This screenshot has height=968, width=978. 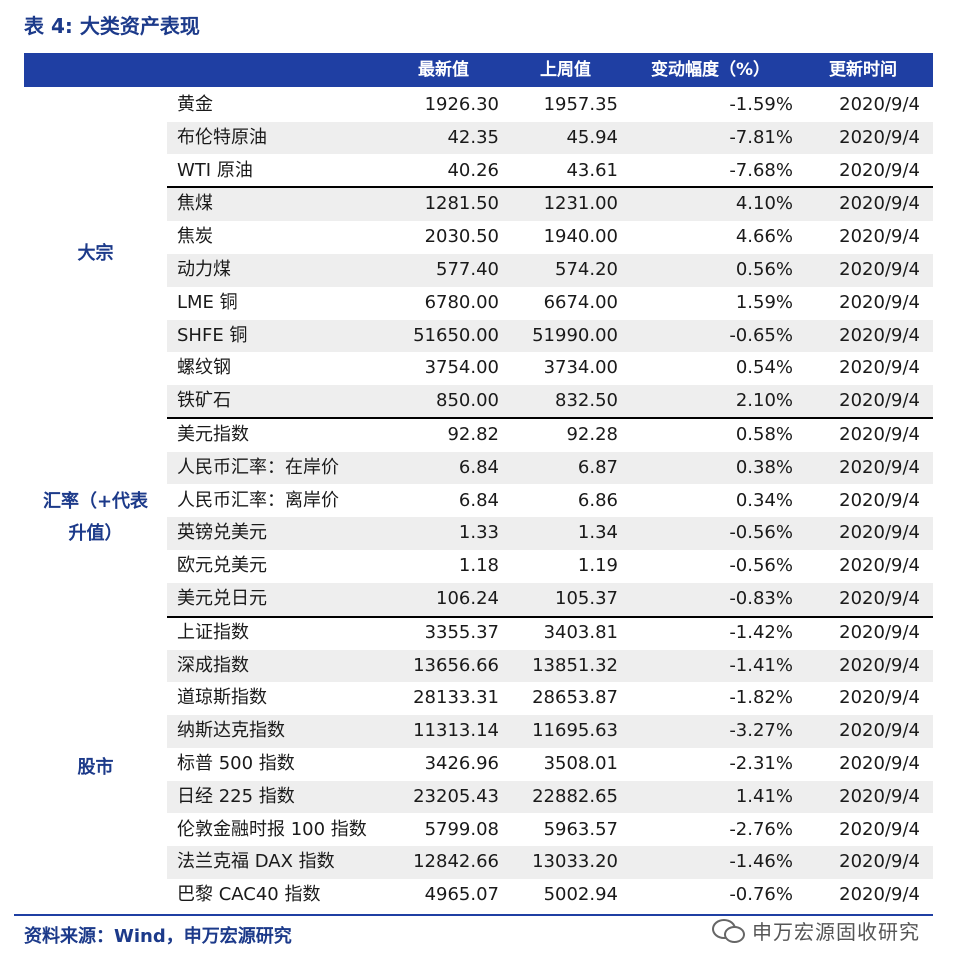 I want to click on cell-prev: 1957.35, so click(x=580, y=104).